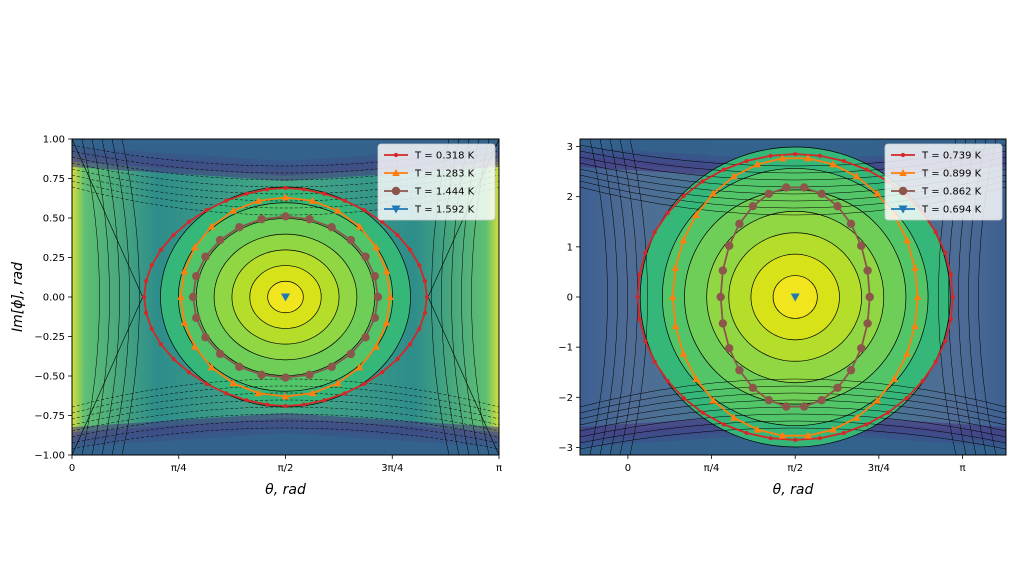 The image size is (1024, 575). Describe the element at coordinates (795, 468) in the screenshot. I see `right-xtick-label: π/2` at that location.